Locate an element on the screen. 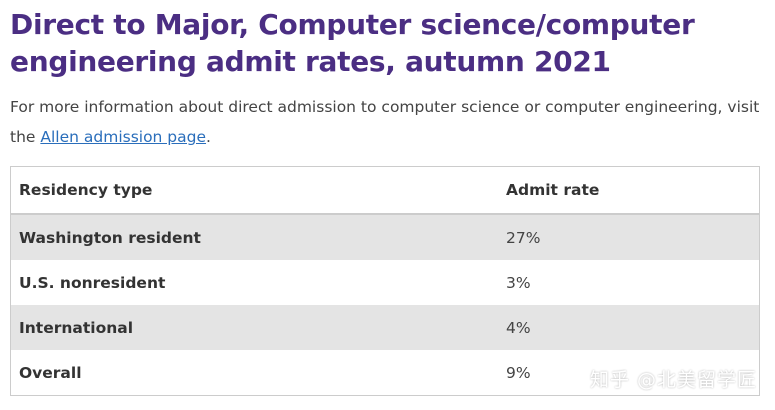 The height and width of the screenshot is (410, 775). rate-cell: 3% is located at coordinates (518, 282).